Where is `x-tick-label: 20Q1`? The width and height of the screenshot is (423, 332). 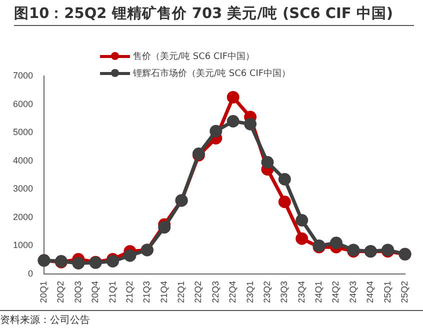 x-tick-label: 20Q1 is located at coordinates (43, 292).